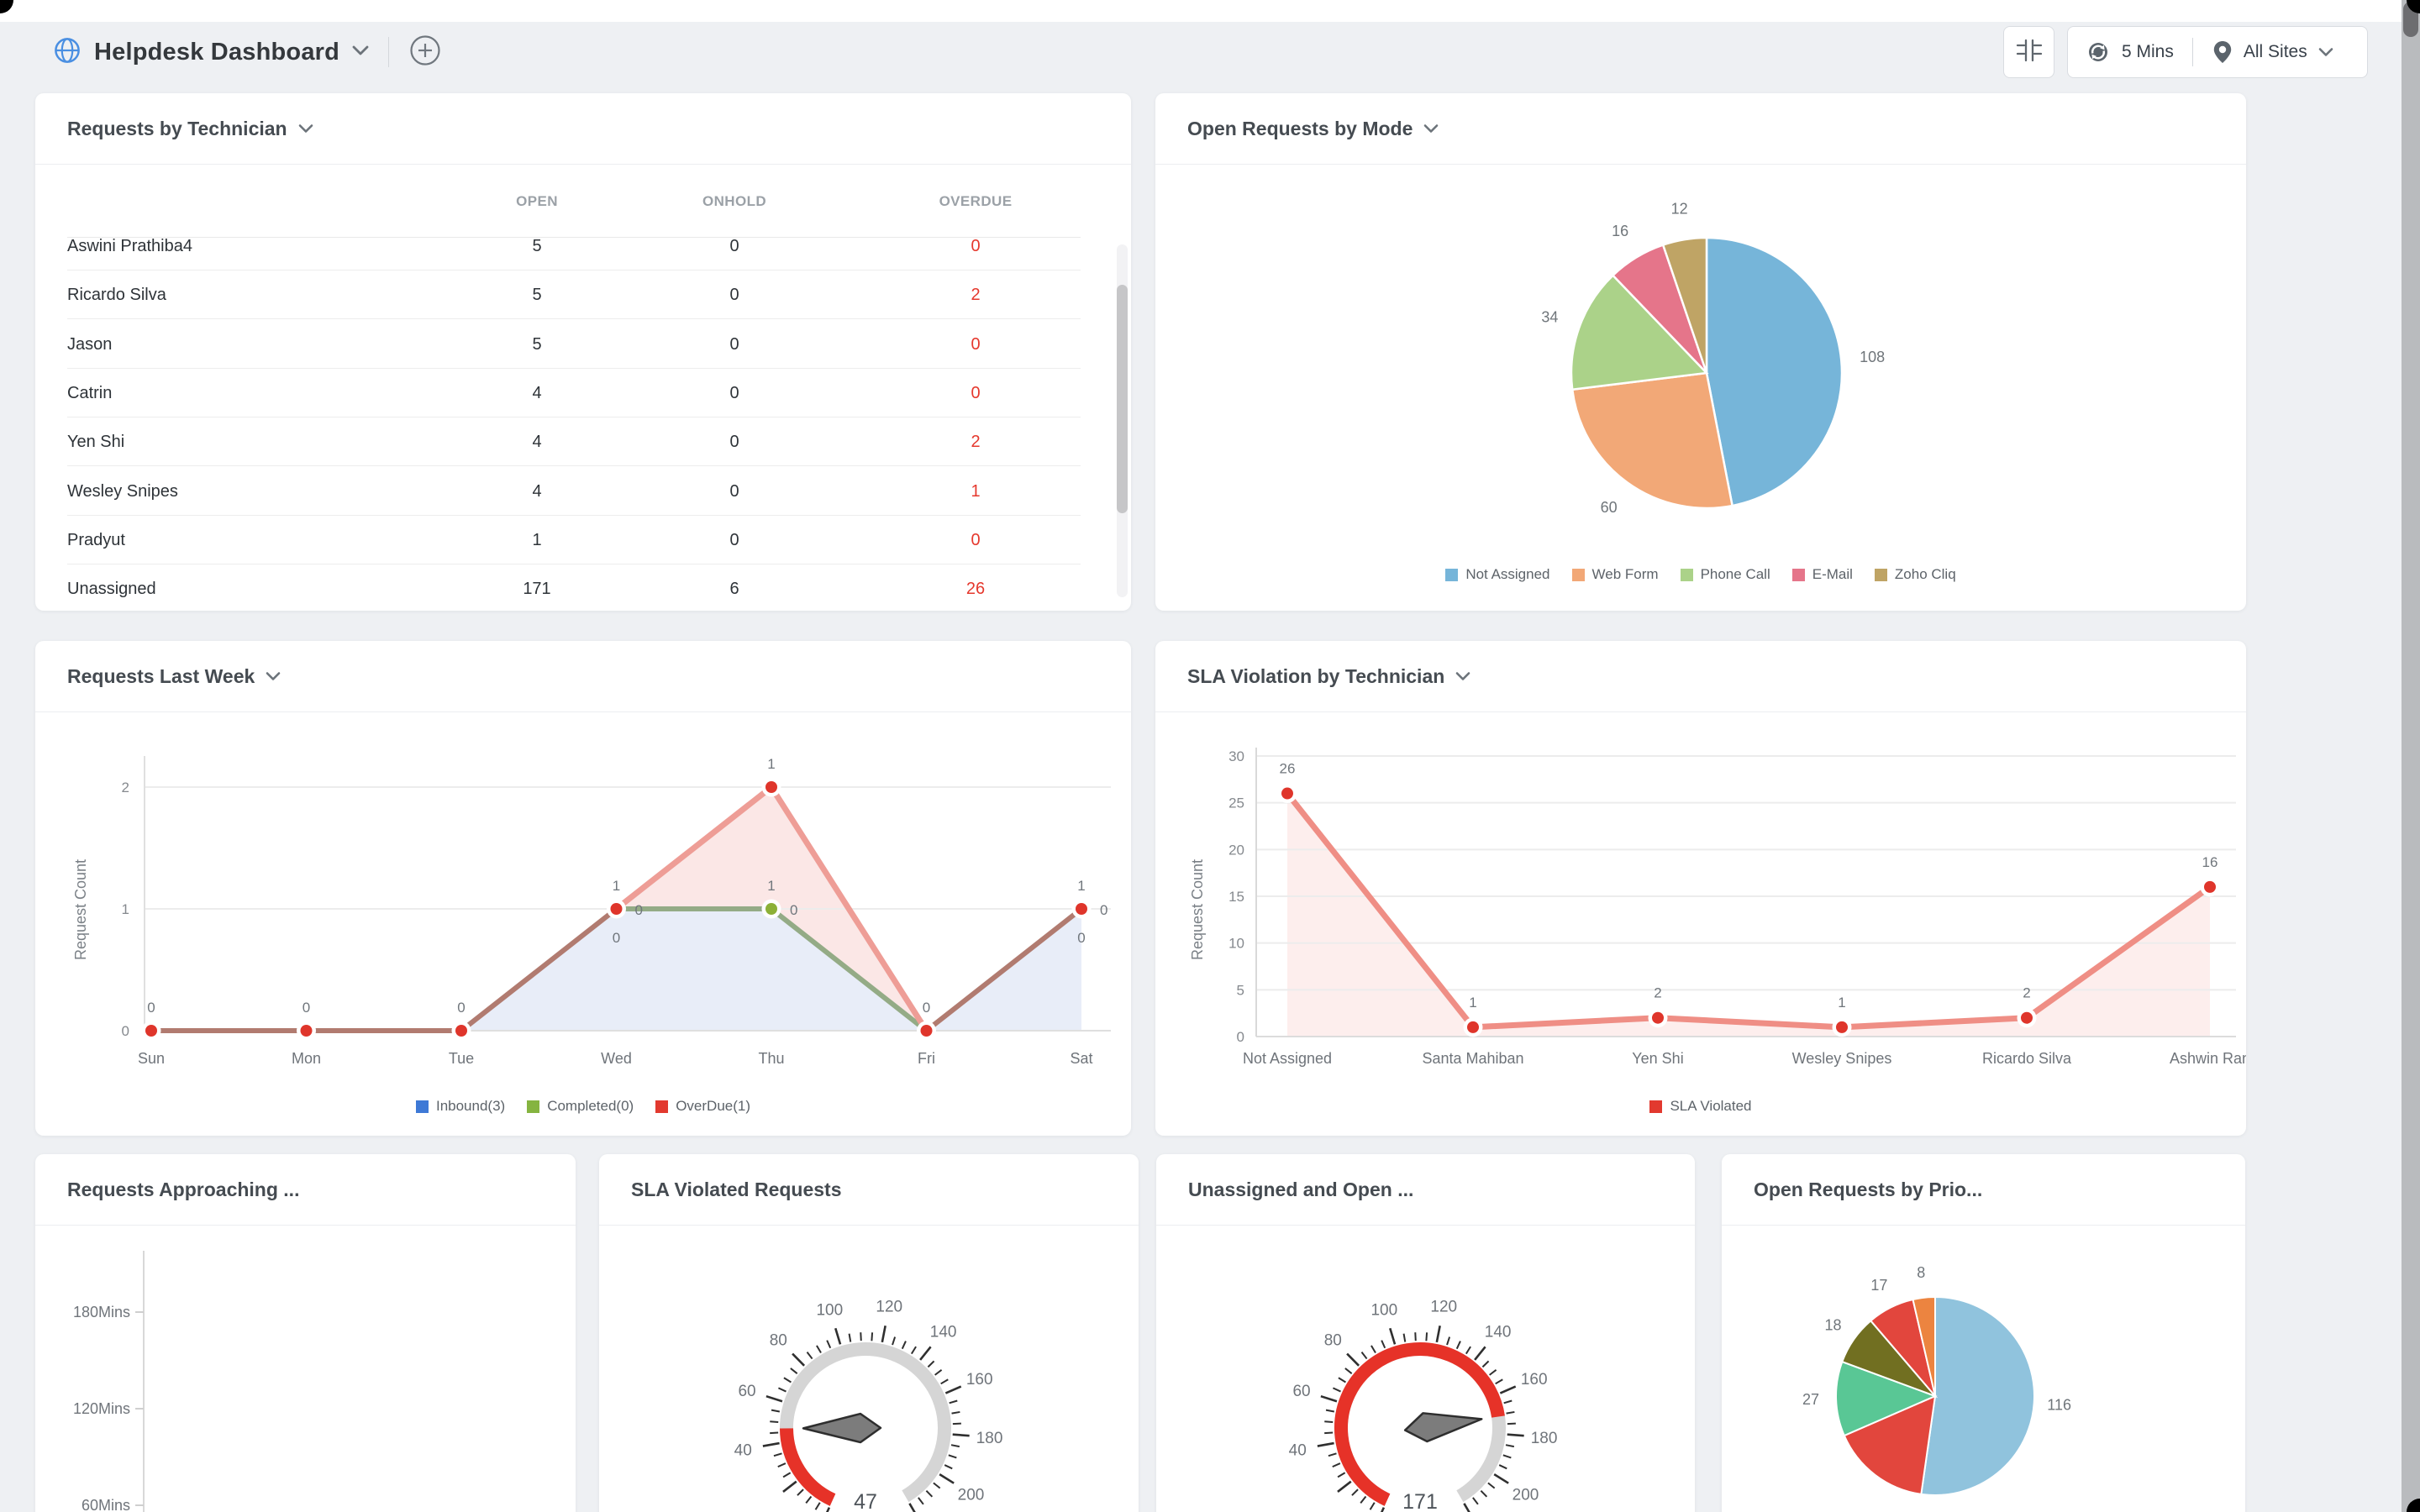  I want to click on x-axis-label: Tue, so click(462, 1058).